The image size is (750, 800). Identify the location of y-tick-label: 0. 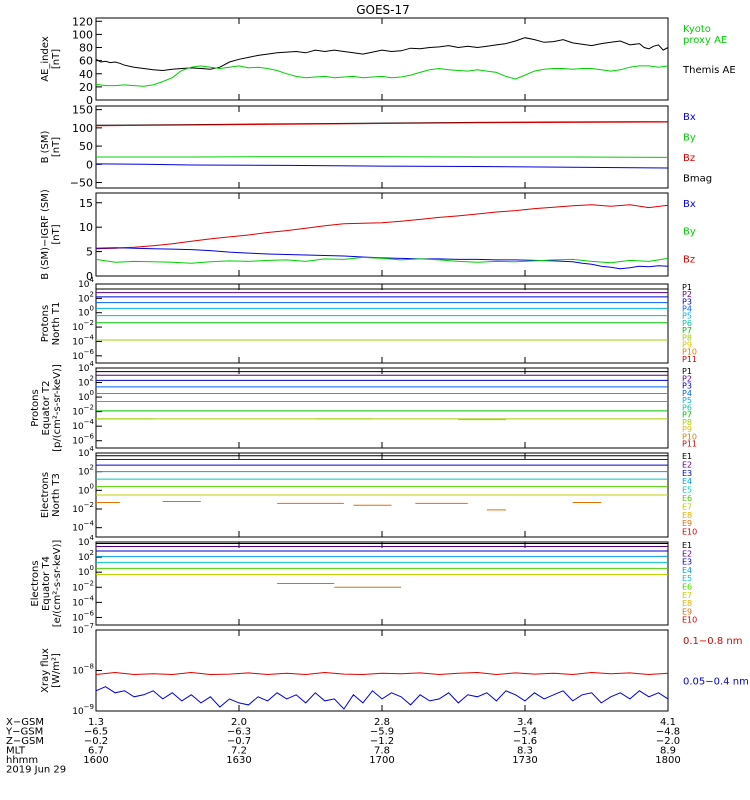
(89, 276).